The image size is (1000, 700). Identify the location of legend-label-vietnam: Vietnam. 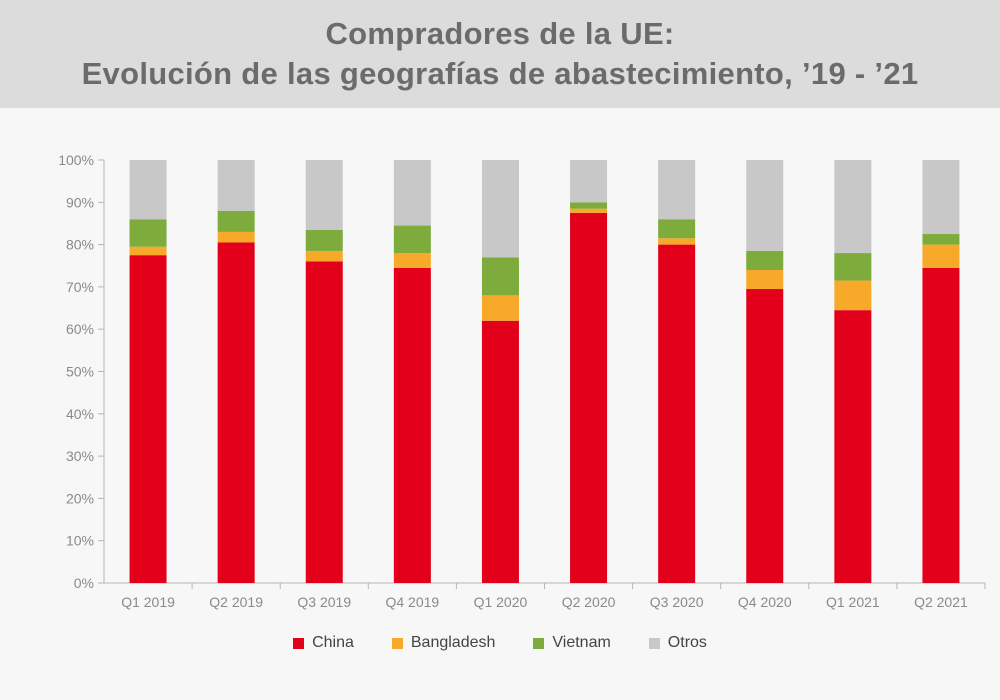
(581, 642).